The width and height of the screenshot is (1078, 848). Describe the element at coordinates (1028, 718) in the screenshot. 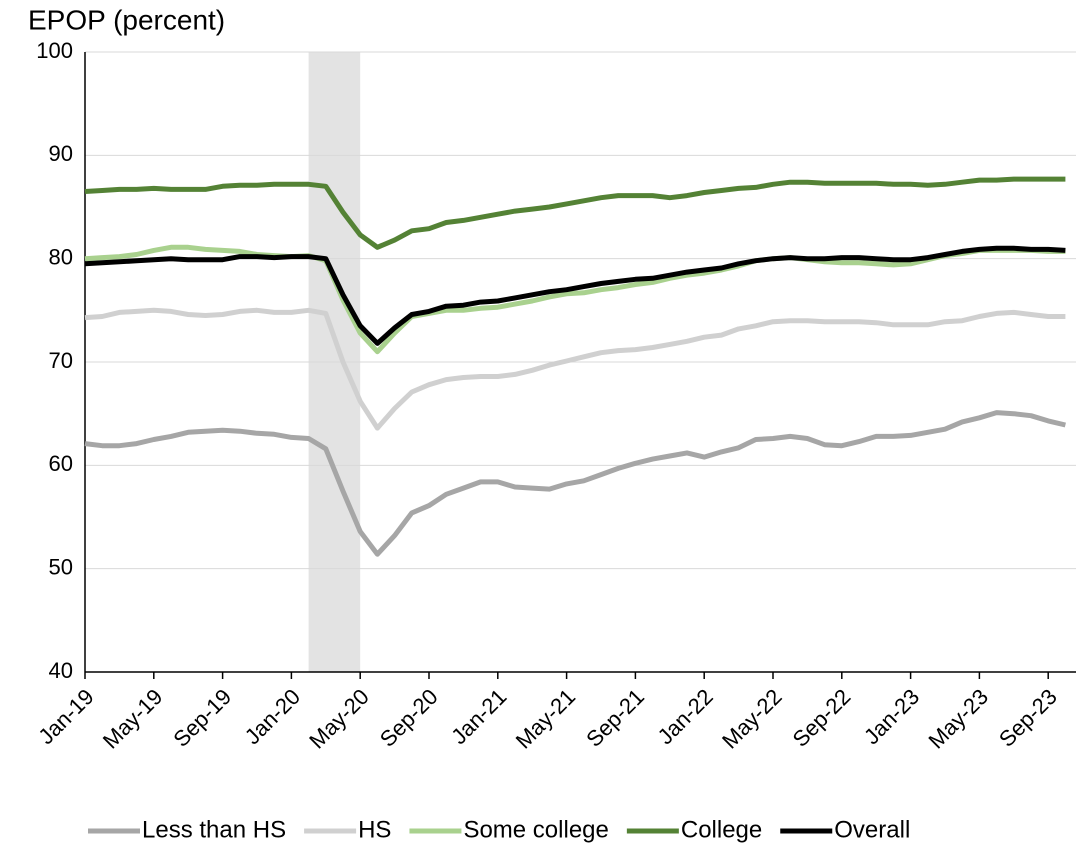

I see `x-tick-label: Sep-23` at that location.